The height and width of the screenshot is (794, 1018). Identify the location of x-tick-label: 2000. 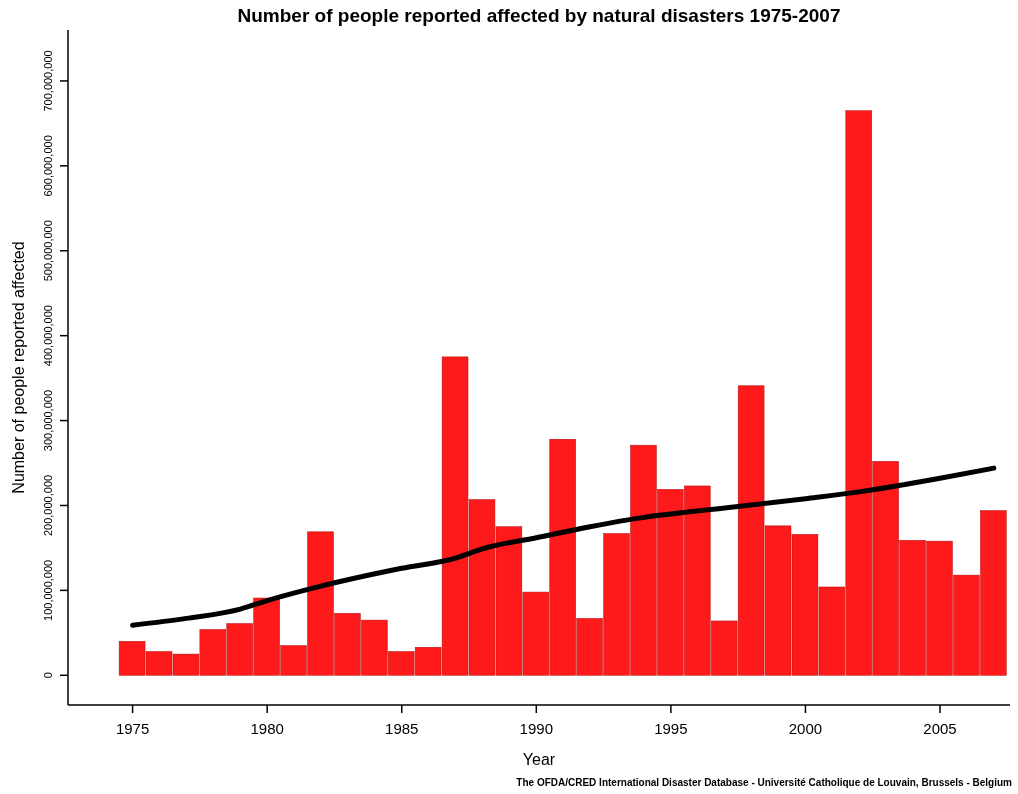
(805, 728).